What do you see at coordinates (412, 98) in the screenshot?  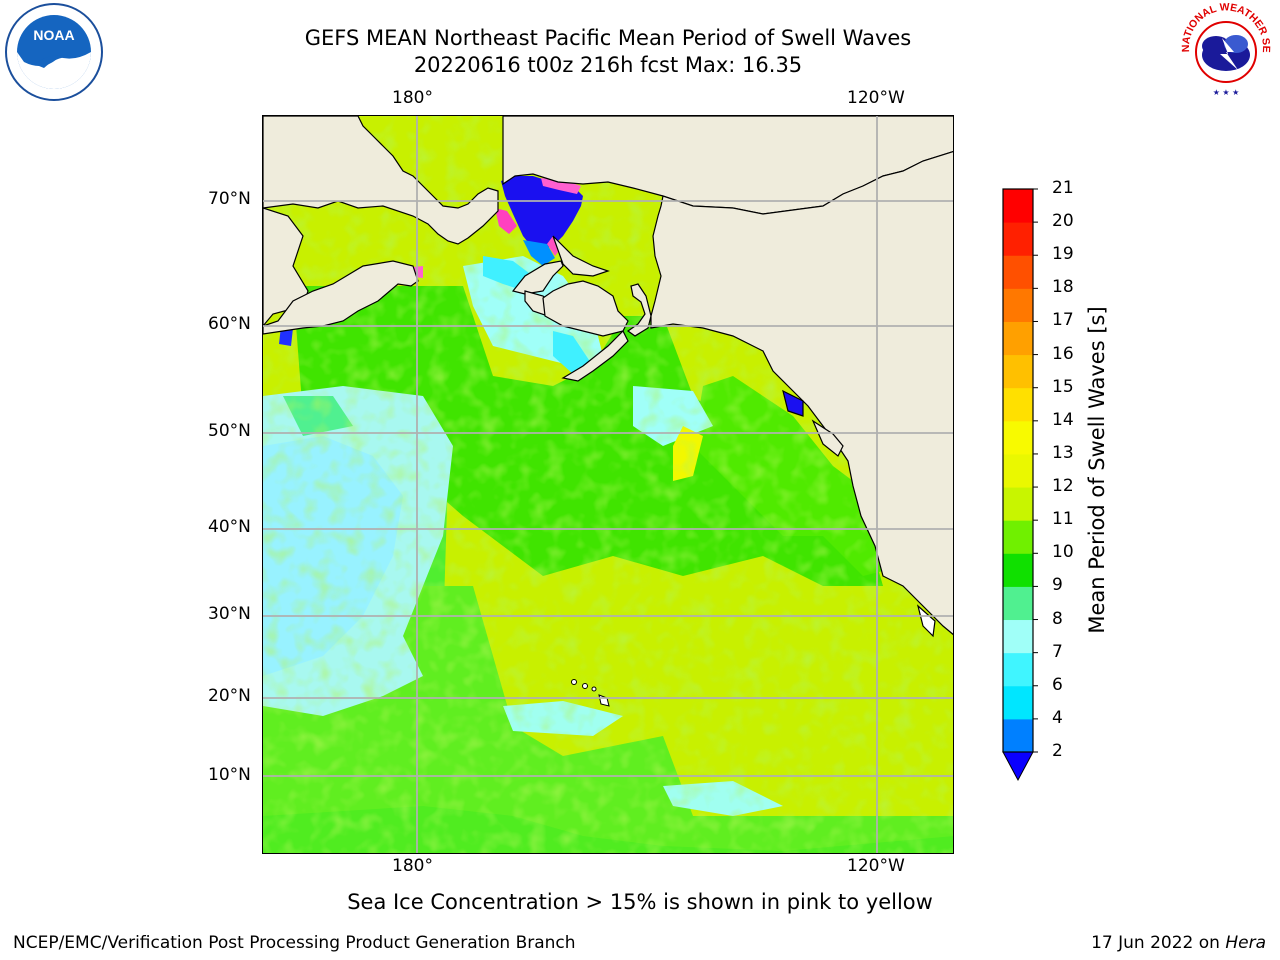 I see `lon-label-top-180: 180°` at bounding box center [412, 98].